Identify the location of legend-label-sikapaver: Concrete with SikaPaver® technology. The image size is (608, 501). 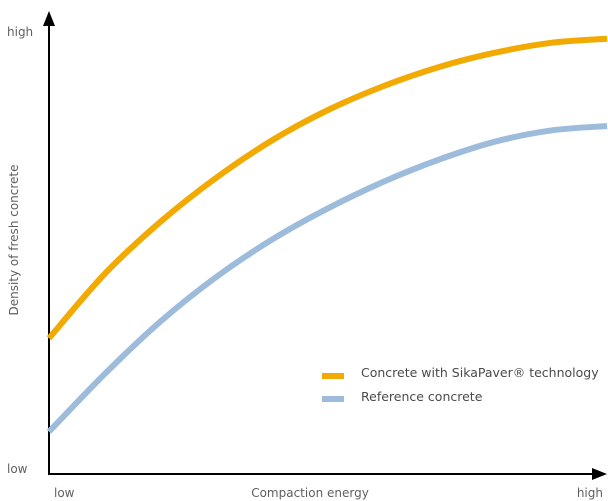
(480, 372).